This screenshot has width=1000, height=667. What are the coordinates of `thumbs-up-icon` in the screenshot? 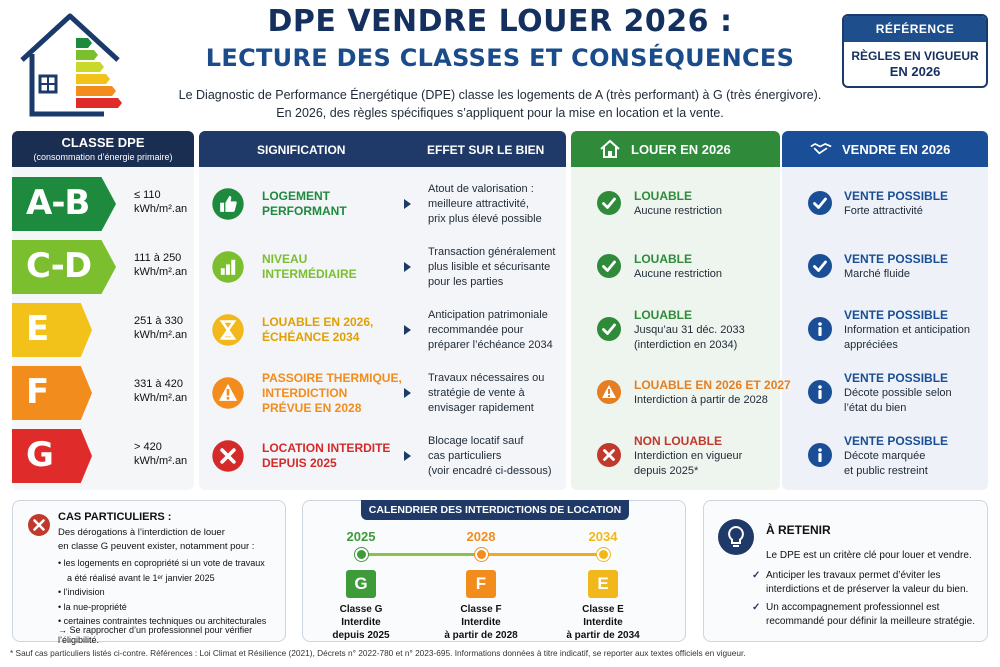 It's located at (228, 204).